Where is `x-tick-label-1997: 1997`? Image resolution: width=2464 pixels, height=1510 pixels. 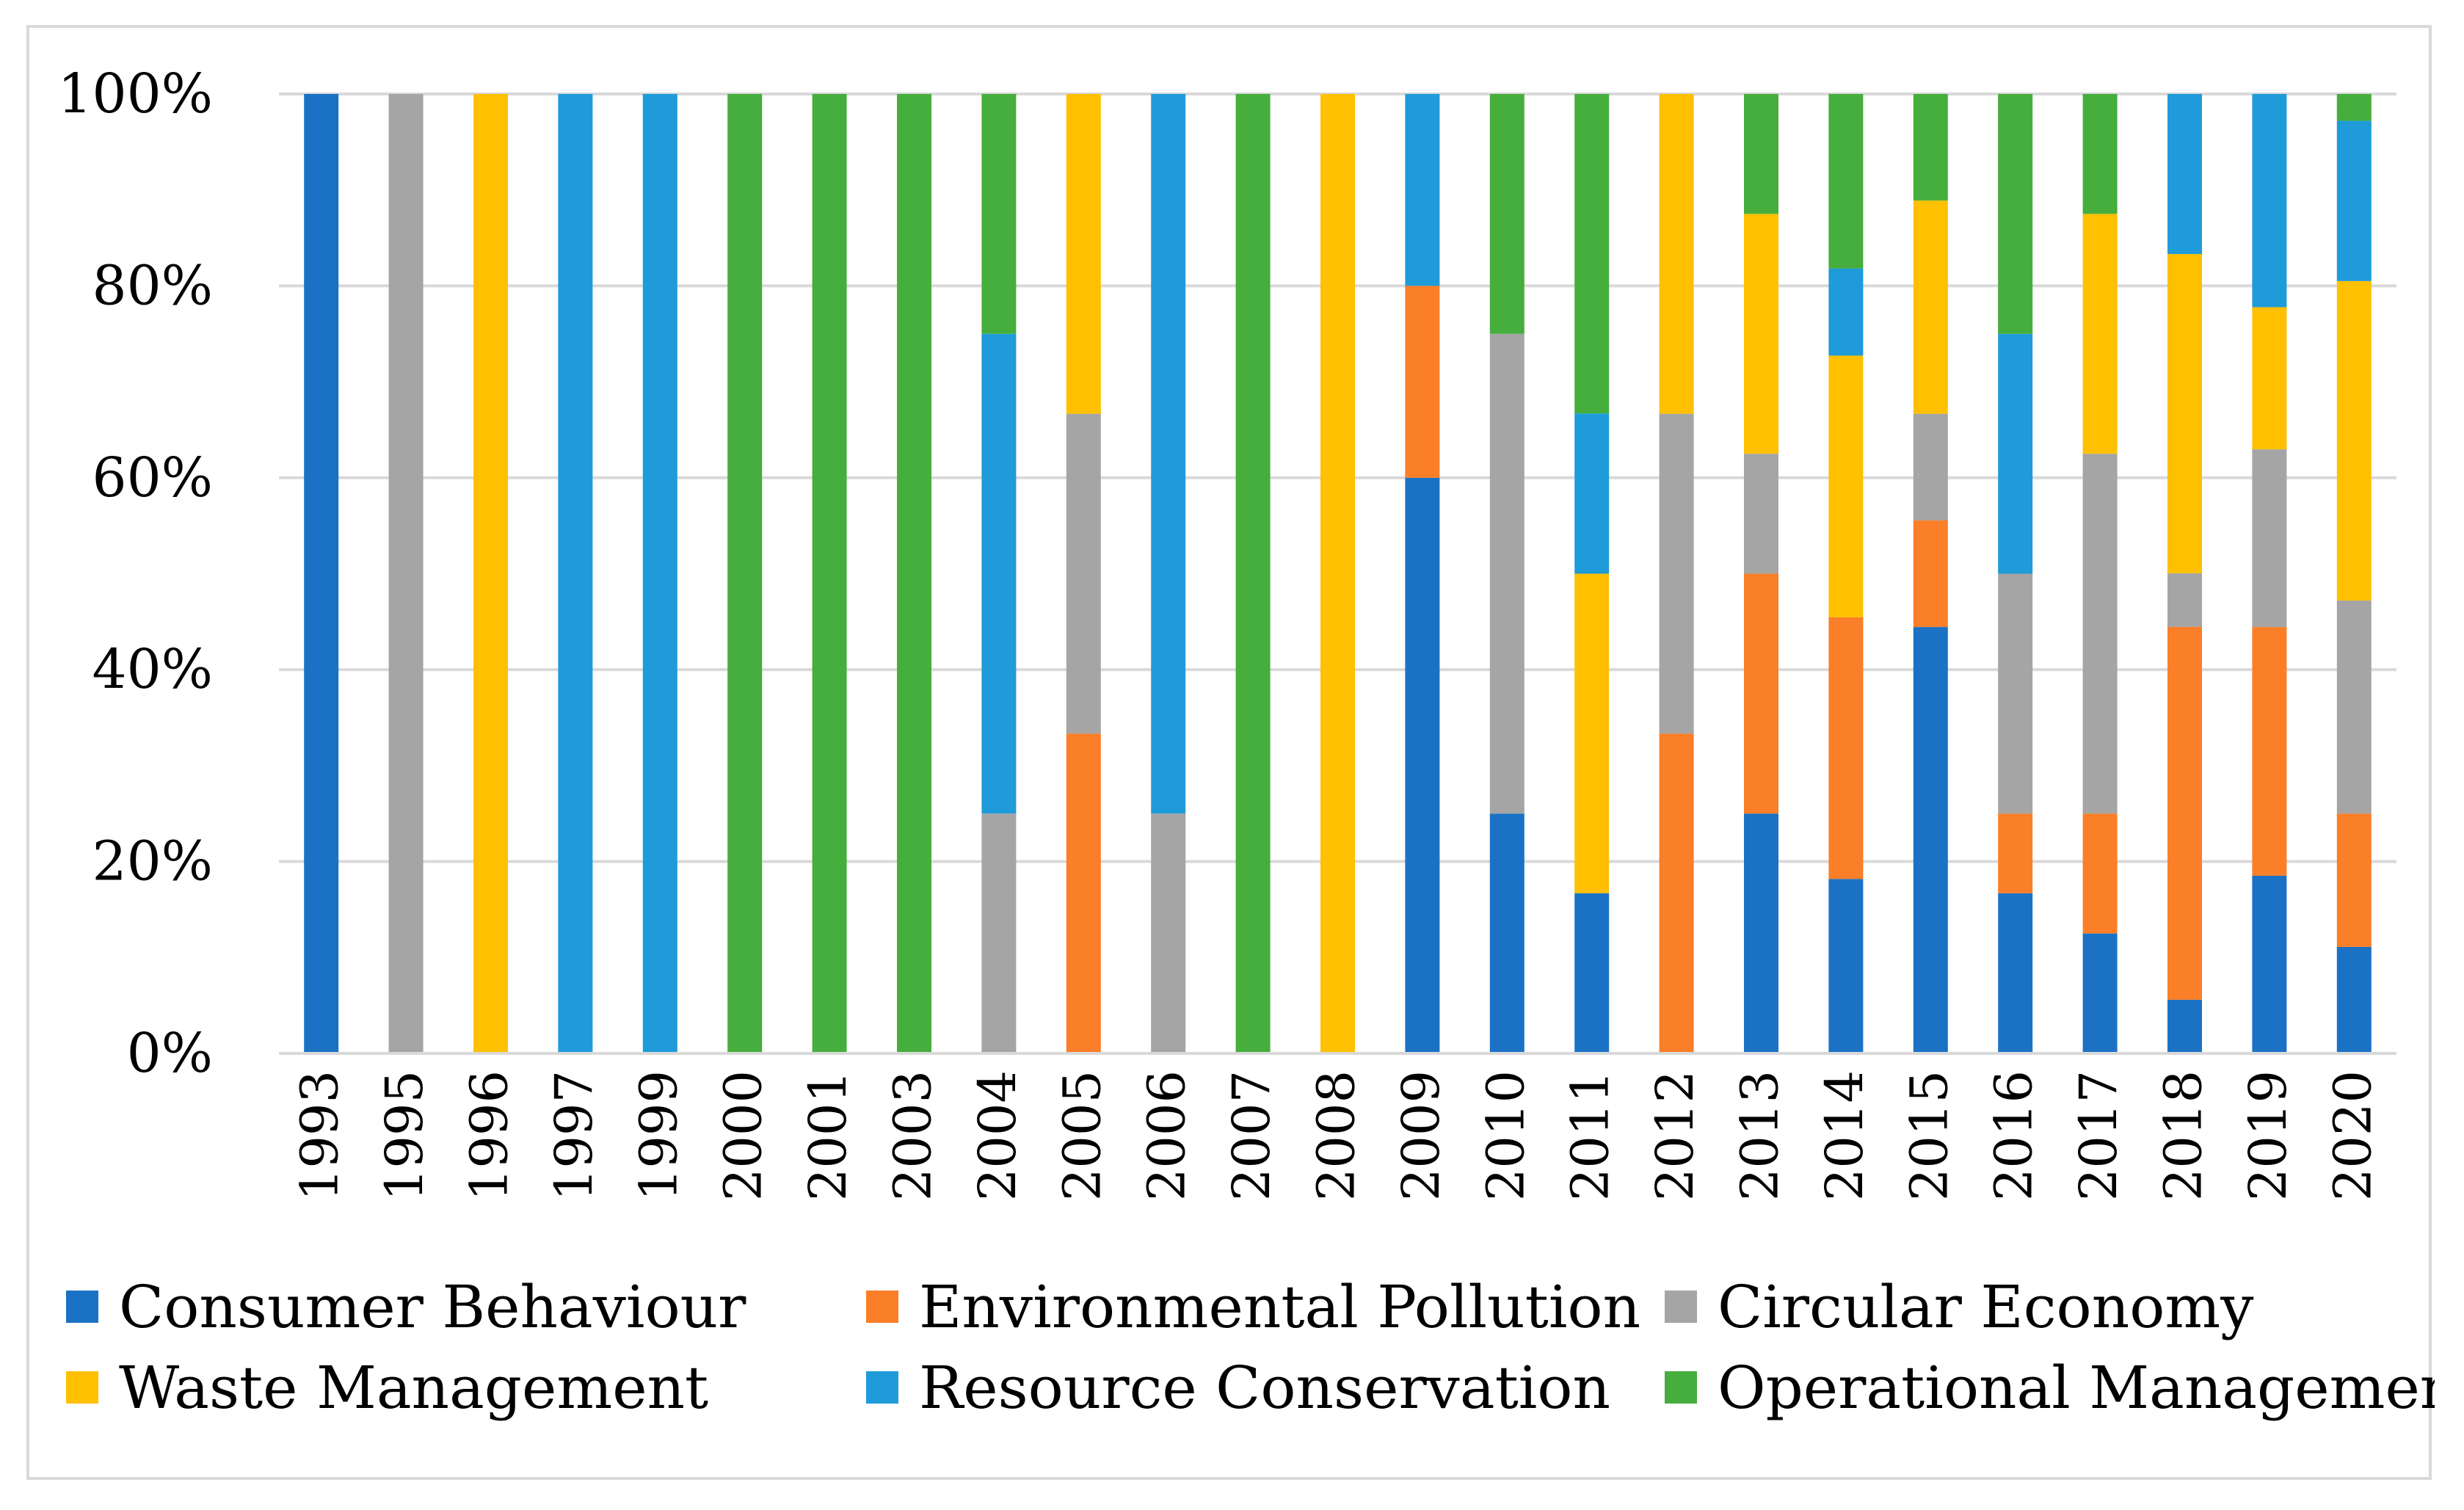
x-tick-label-1997: 1997 is located at coordinates (574, 1135).